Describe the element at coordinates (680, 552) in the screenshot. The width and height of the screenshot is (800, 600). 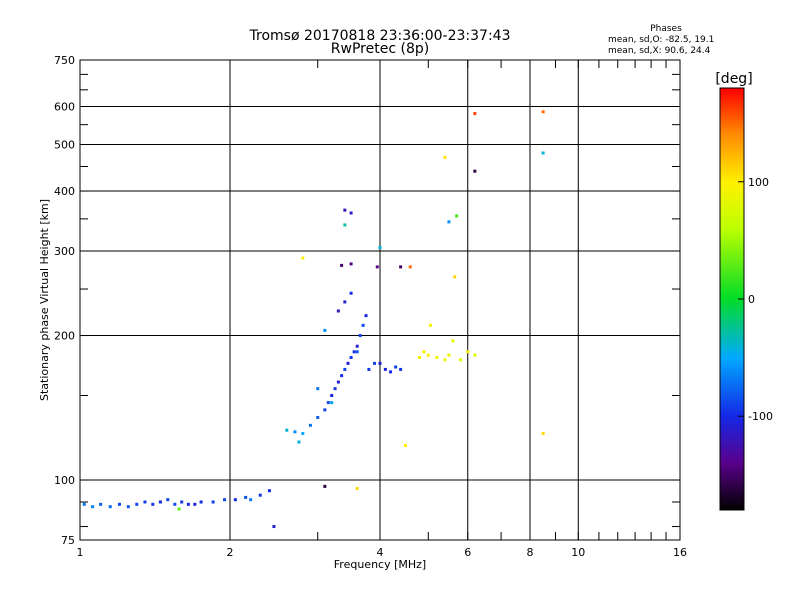
I see `x-tick-label: 16` at that location.